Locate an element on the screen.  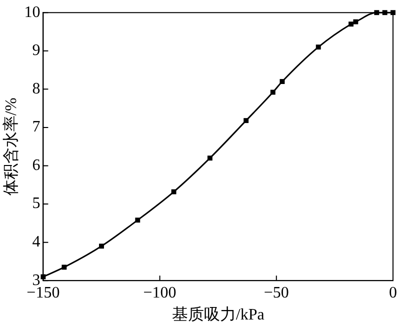
y-tick-label: 7 is located at coordinates (36, 127).